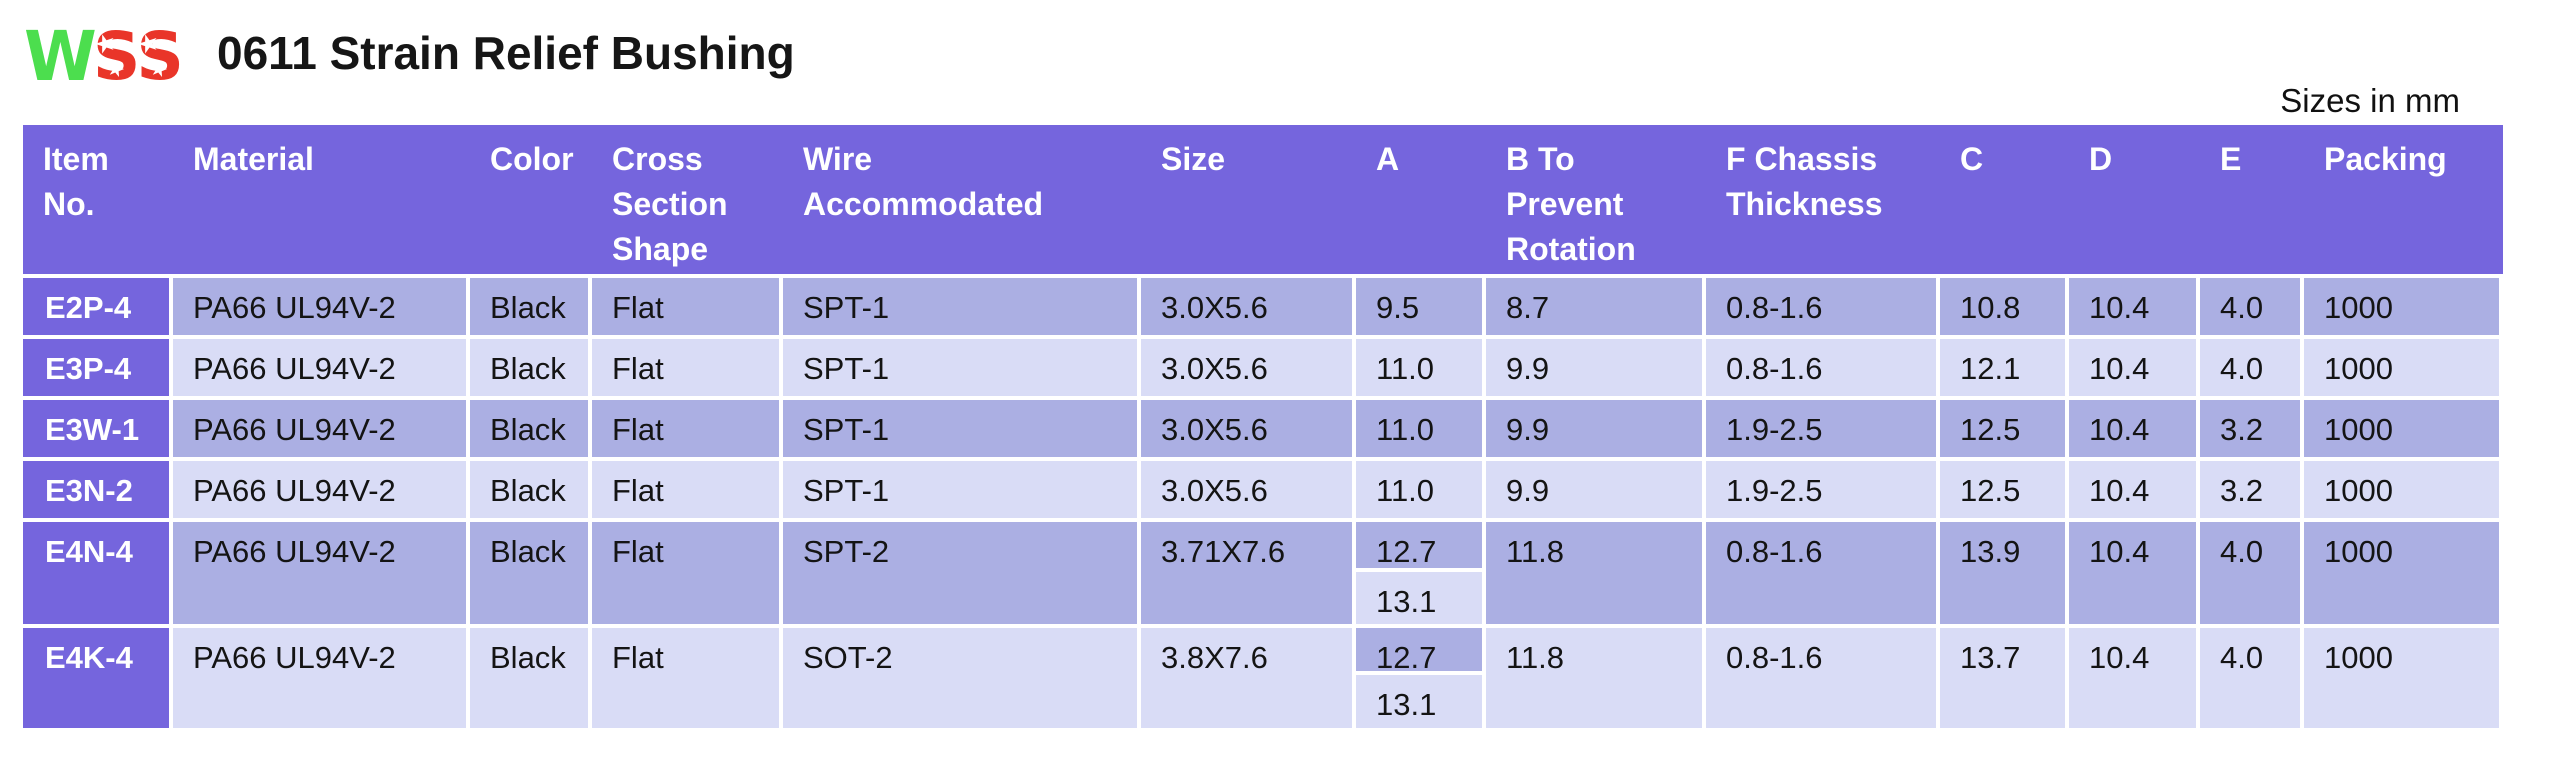 This screenshot has height=764, width=2554. What do you see at coordinates (98, 369) in the screenshot?
I see `row-item-label: E3P-4` at bounding box center [98, 369].